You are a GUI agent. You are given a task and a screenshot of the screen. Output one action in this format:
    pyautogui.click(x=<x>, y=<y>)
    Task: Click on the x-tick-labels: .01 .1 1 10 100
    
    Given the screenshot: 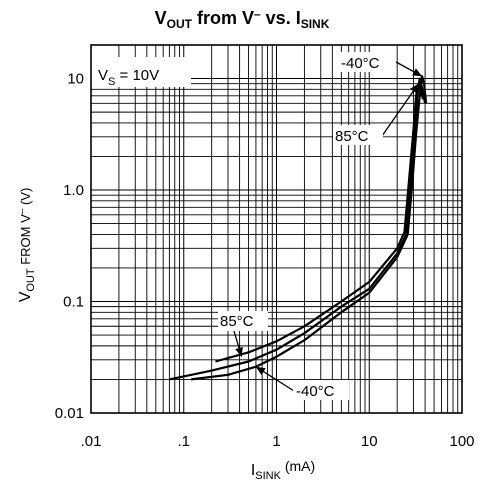 What is the action you would take?
    pyautogui.click(x=278, y=441)
    